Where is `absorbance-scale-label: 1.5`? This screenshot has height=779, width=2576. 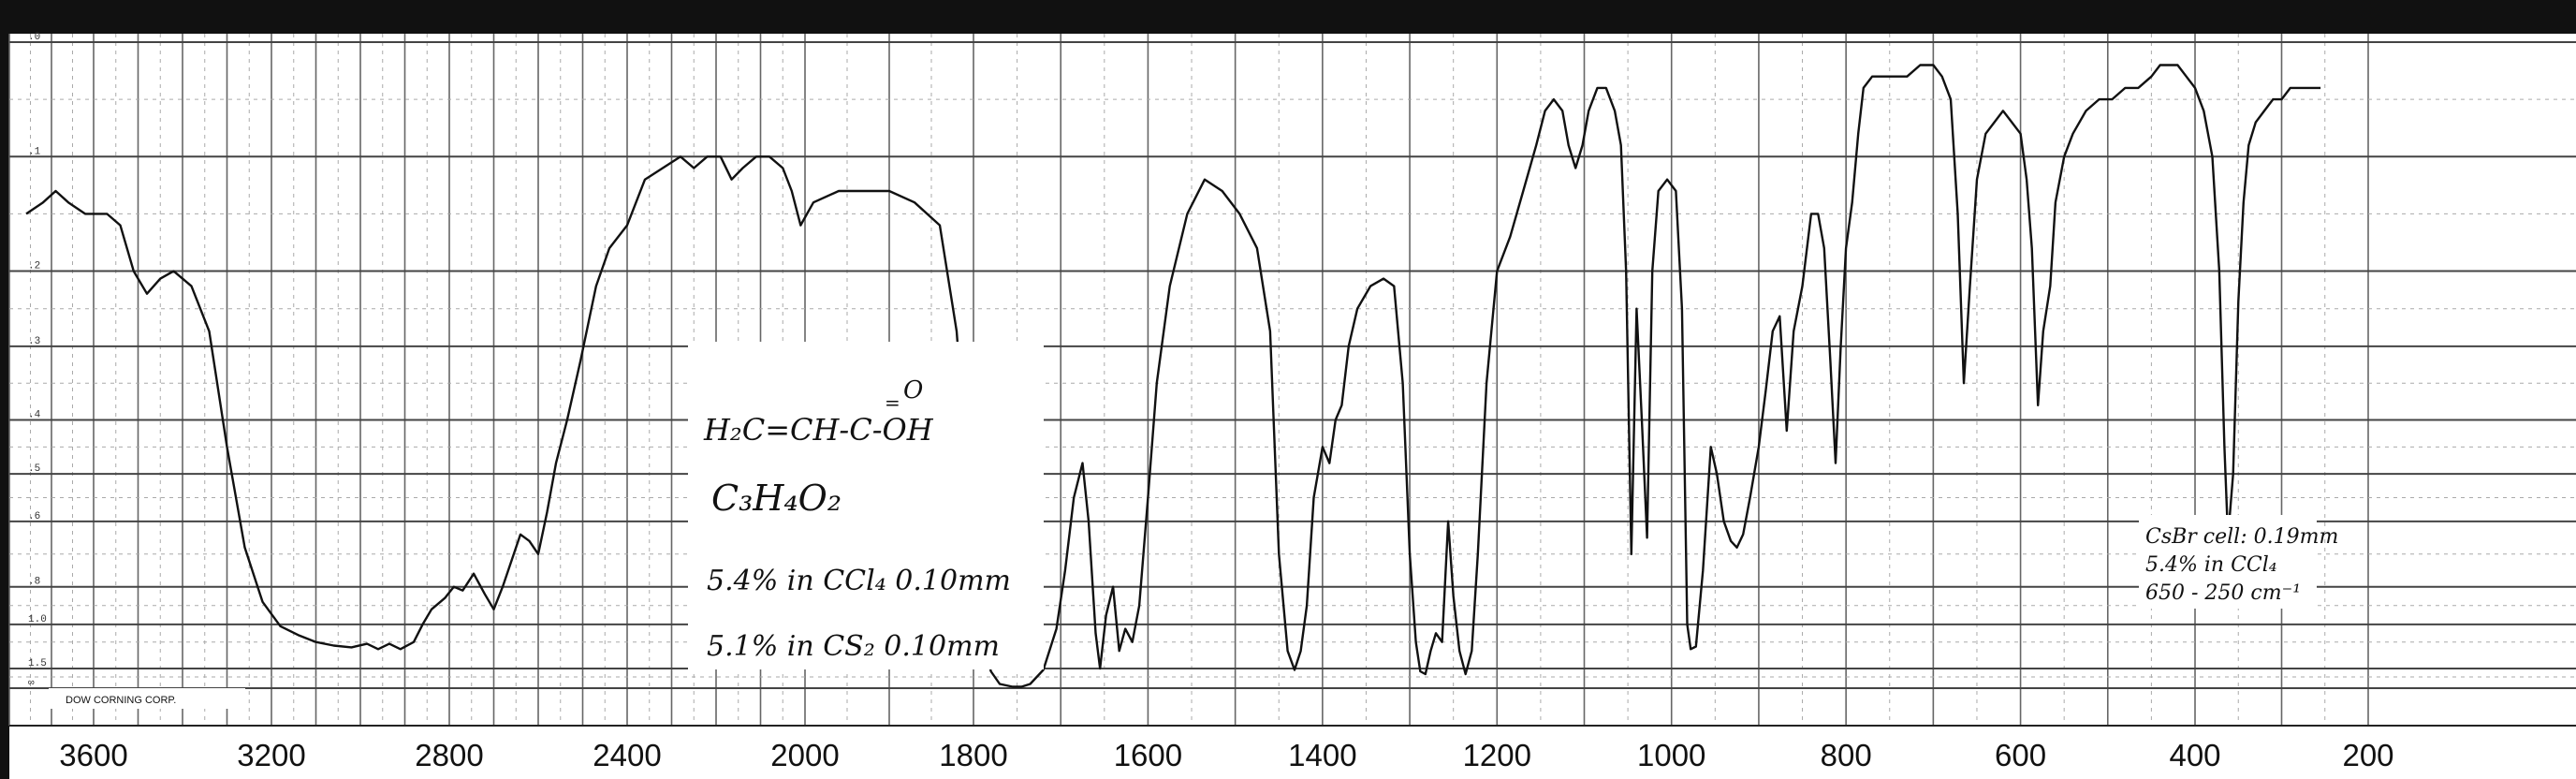 absorbance-scale-label: 1.5 is located at coordinates (37, 663).